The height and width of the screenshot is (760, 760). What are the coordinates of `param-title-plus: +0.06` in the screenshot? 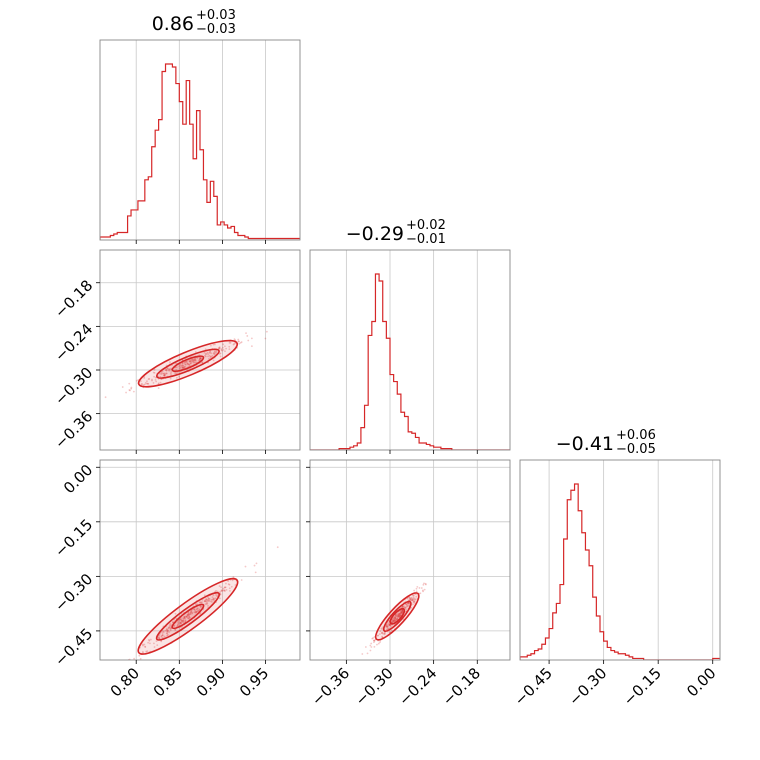 It's located at (636, 435).